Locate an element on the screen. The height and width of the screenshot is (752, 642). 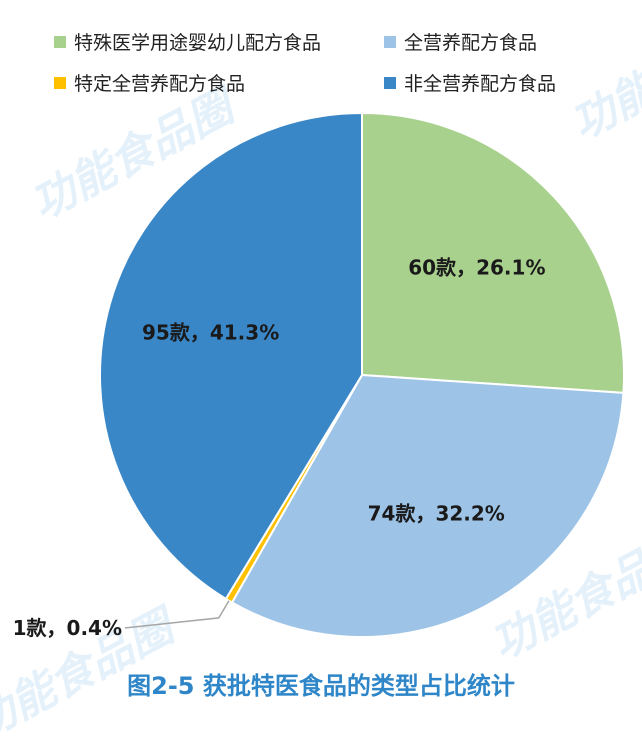
legend-item: 非全营养配方食品 is located at coordinates (499, 82).